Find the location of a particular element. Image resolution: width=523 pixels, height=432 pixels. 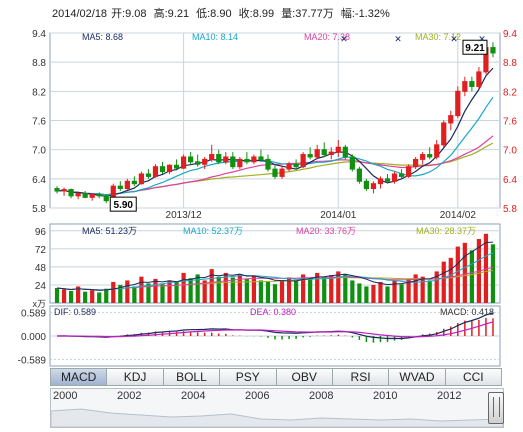

tab-psy: PSY is located at coordinates (247, 377).